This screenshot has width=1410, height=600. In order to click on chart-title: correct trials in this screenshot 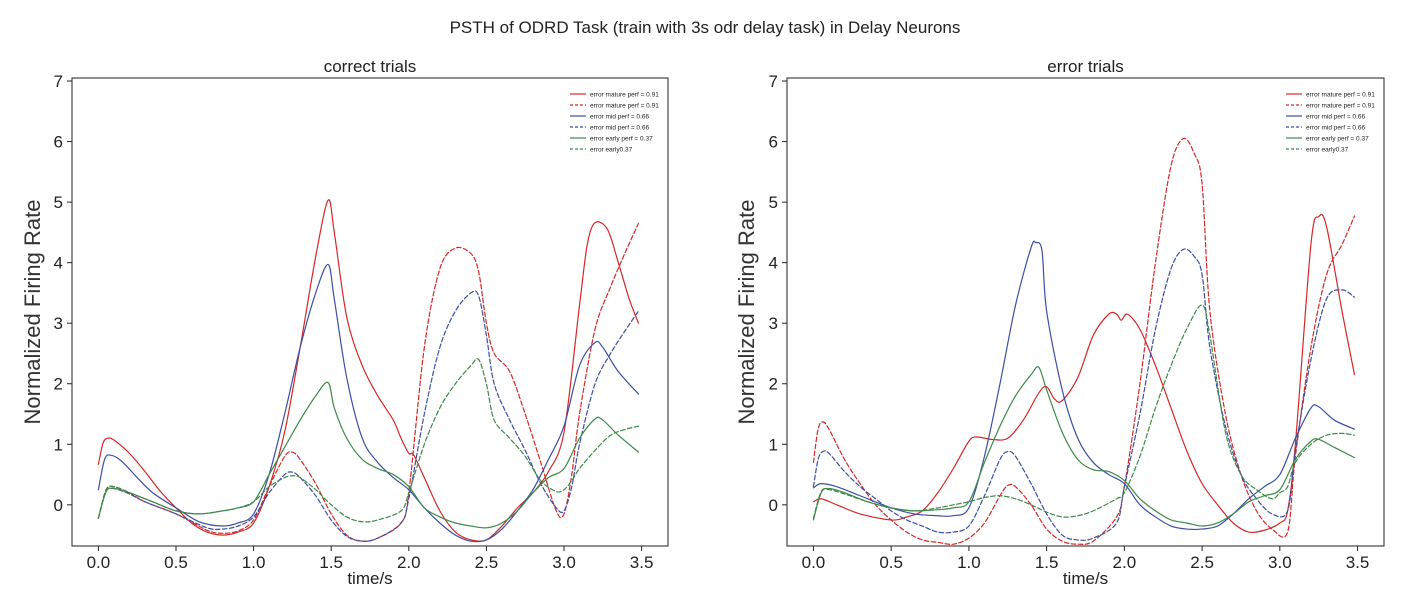, I will do `click(370, 66)`.